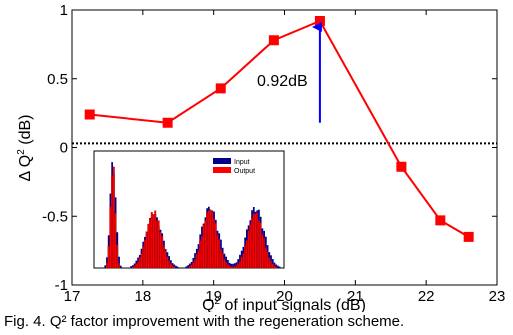 Image resolution: width=513 pixels, height=335 pixels. What do you see at coordinates (222, 161) in the screenshot?
I see `legend-input-swatch` at bounding box center [222, 161].